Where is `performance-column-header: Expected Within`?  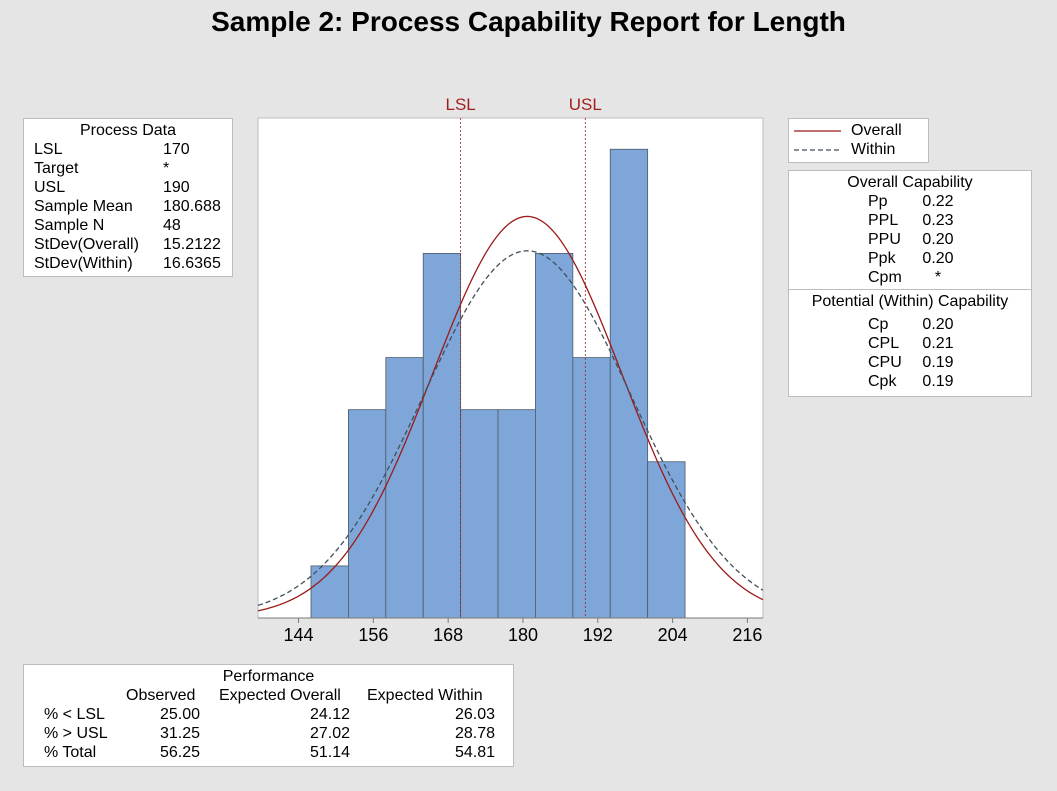
performance-column-header: Expected Within is located at coordinates (425, 695).